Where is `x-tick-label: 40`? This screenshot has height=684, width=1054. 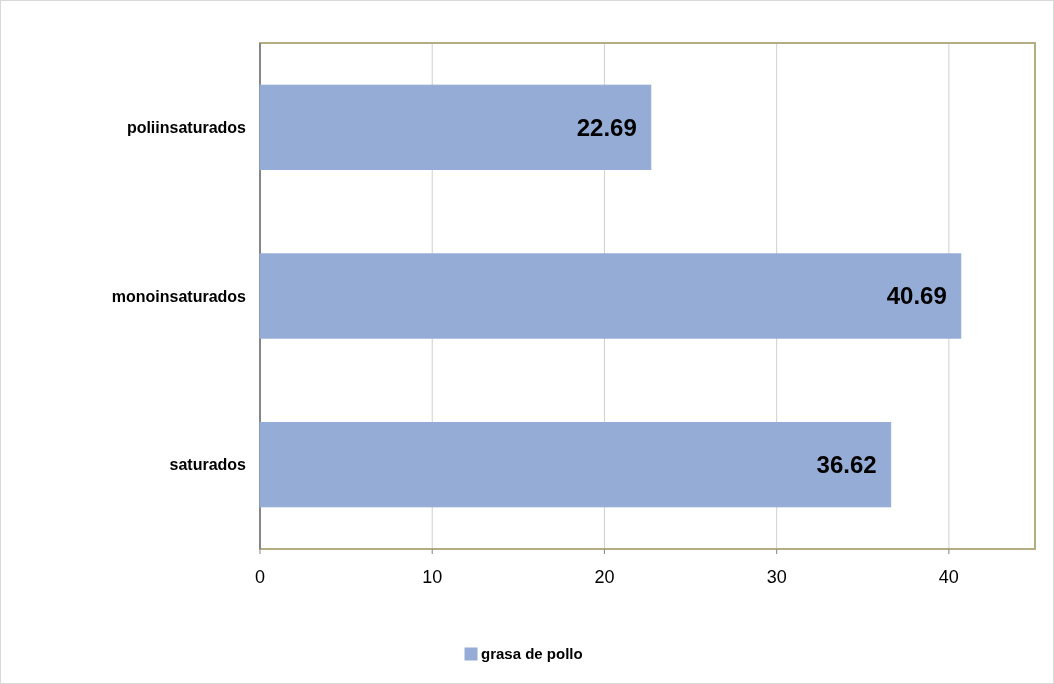
x-tick-label: 40 is located at coordinates (948, 577).